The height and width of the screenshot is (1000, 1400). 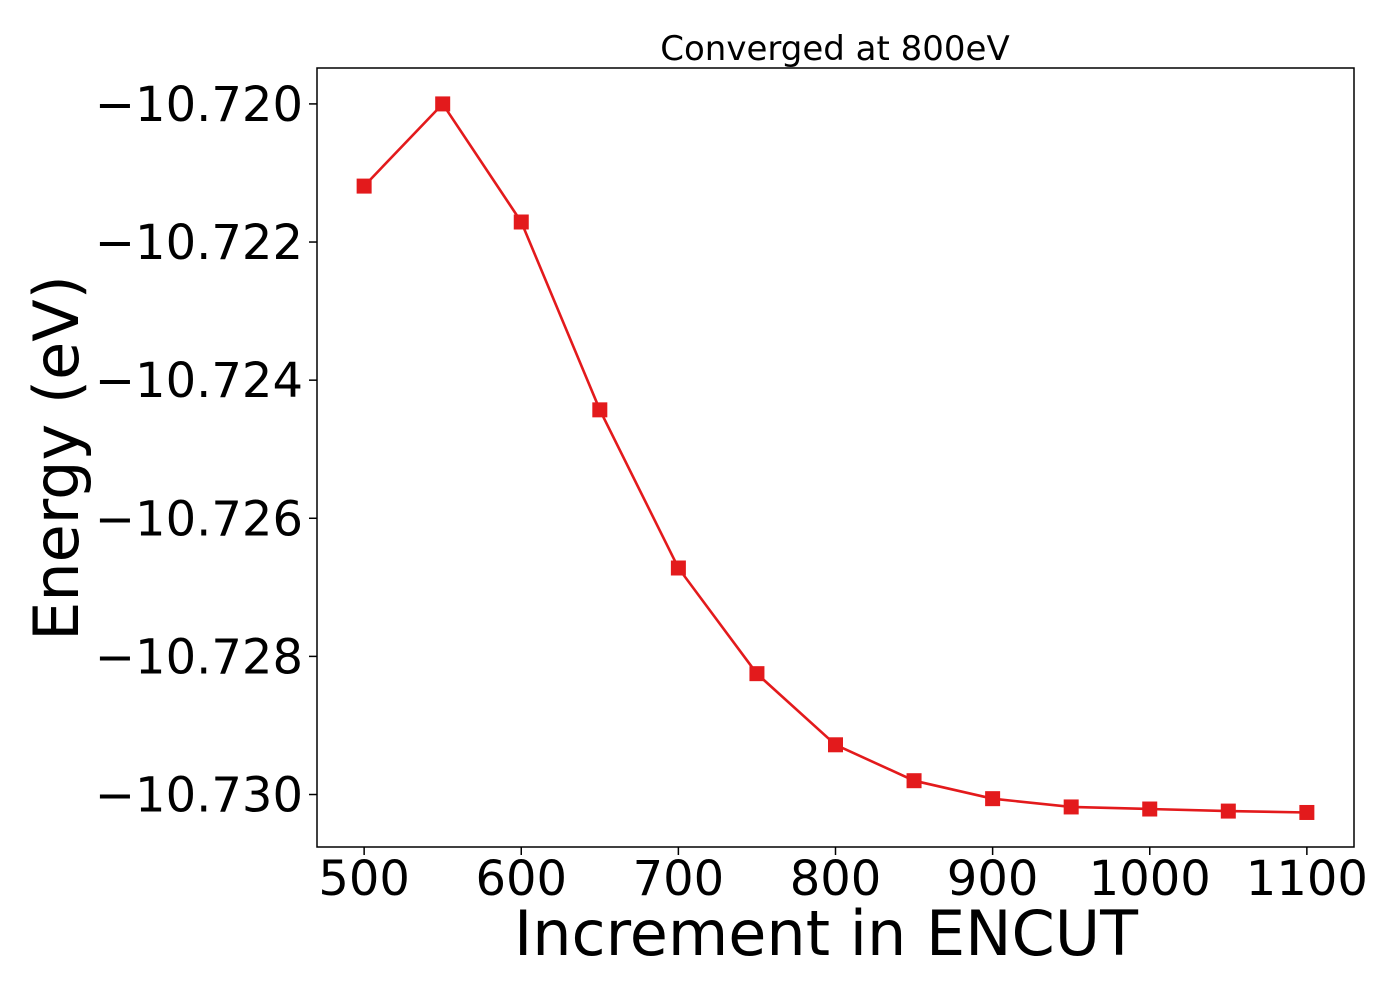 I want to click on y-tick-label: −10.722, so click(x=199, y=243).